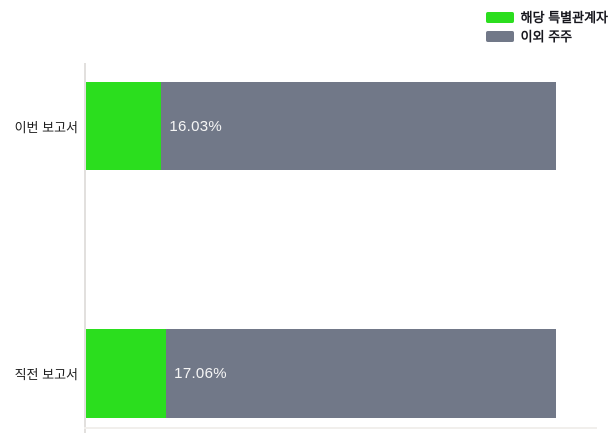  I want to click on legend-label: 이외 주주, so click(546, 36).